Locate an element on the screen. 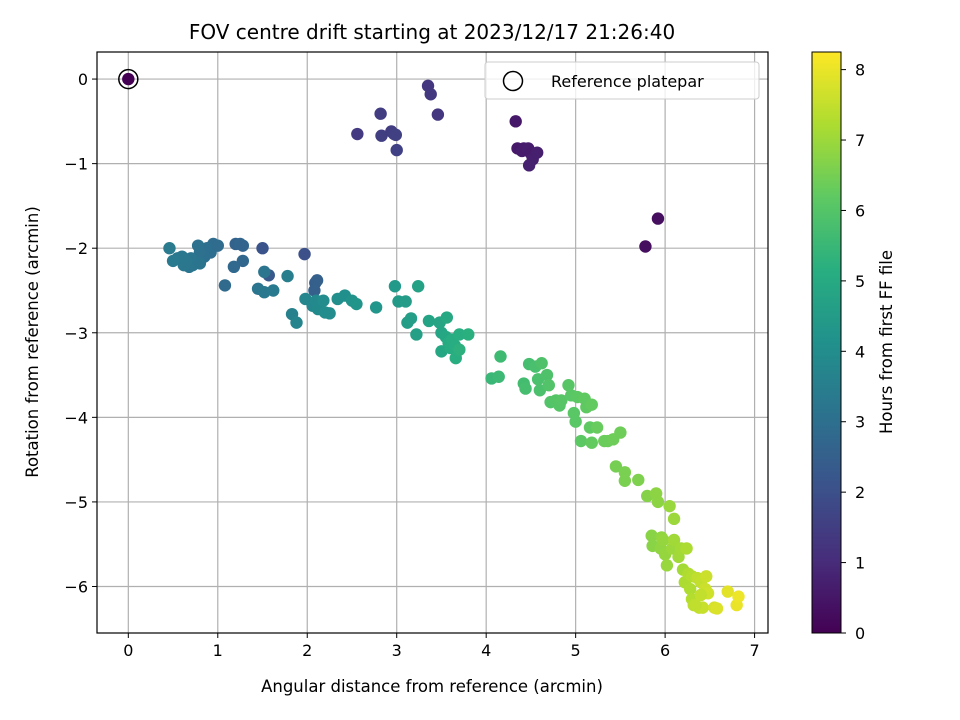 The width and height of the screenshot is (960, 720). x-tick-label: 2 is located at coordinates (307, 650).